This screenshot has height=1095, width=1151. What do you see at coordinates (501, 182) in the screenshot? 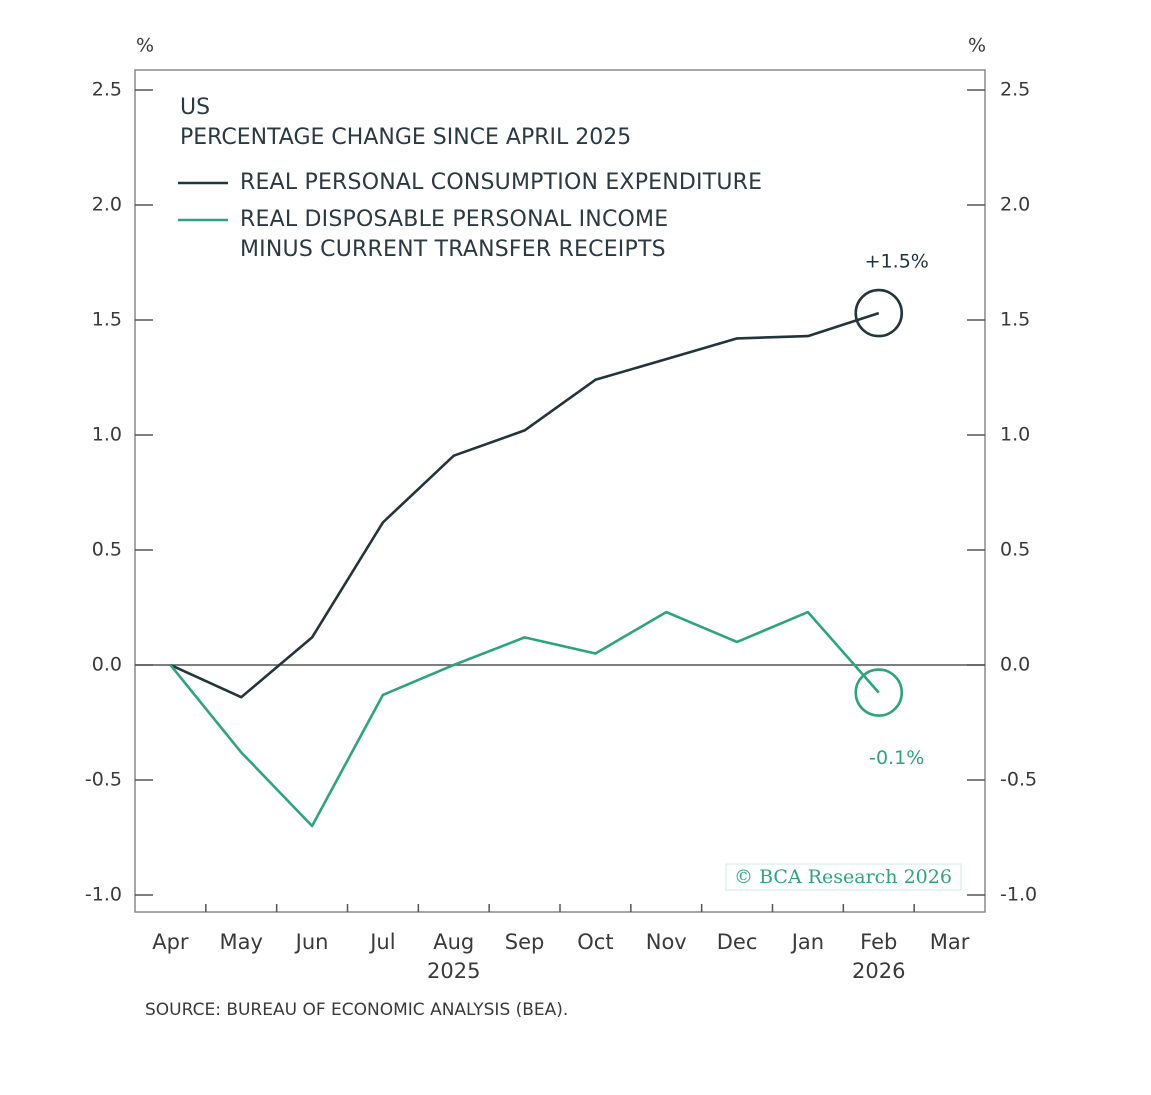
I see `legend-label: REAL PERSONAL CONSUMPTION EXPENDITURE` at bounding box center [501, 182].